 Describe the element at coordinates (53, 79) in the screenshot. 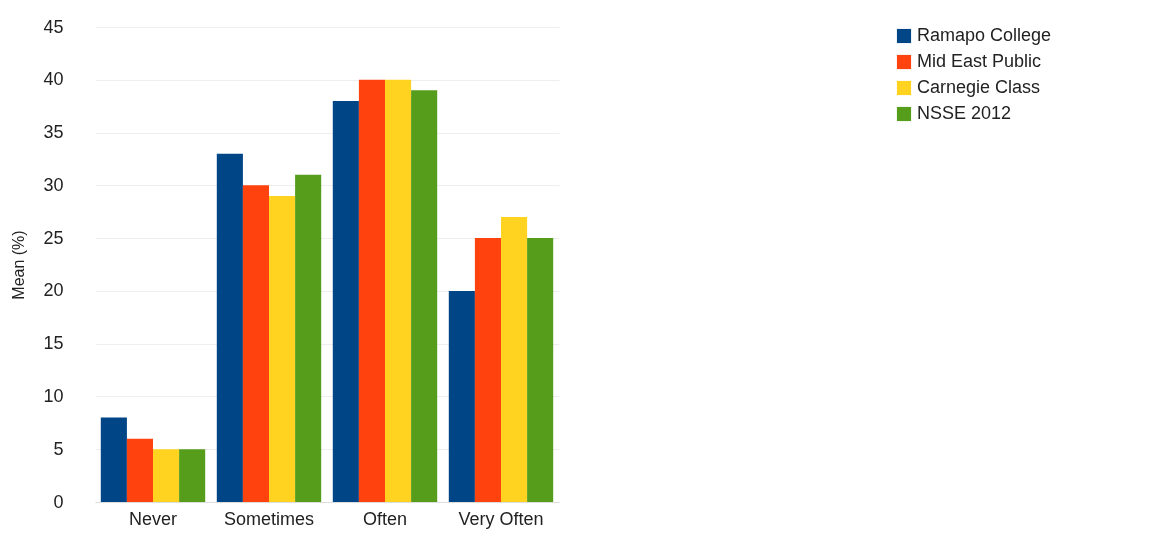

I see `y-tick-label: 40` at that location.